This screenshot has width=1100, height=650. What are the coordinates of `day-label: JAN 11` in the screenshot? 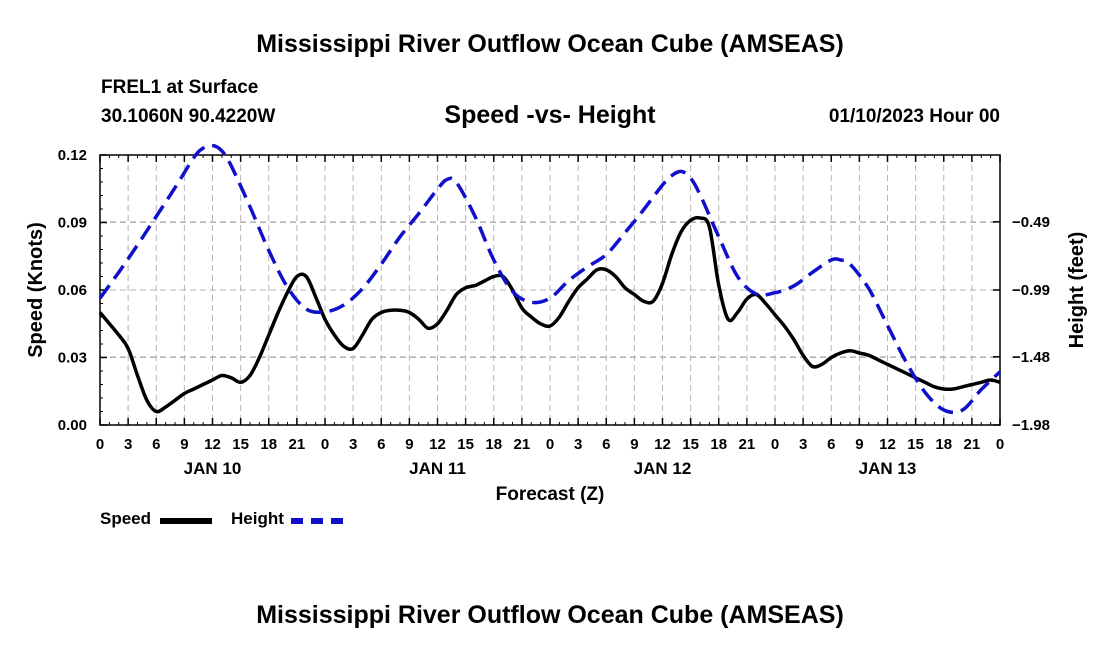 It's located at (437, 468).